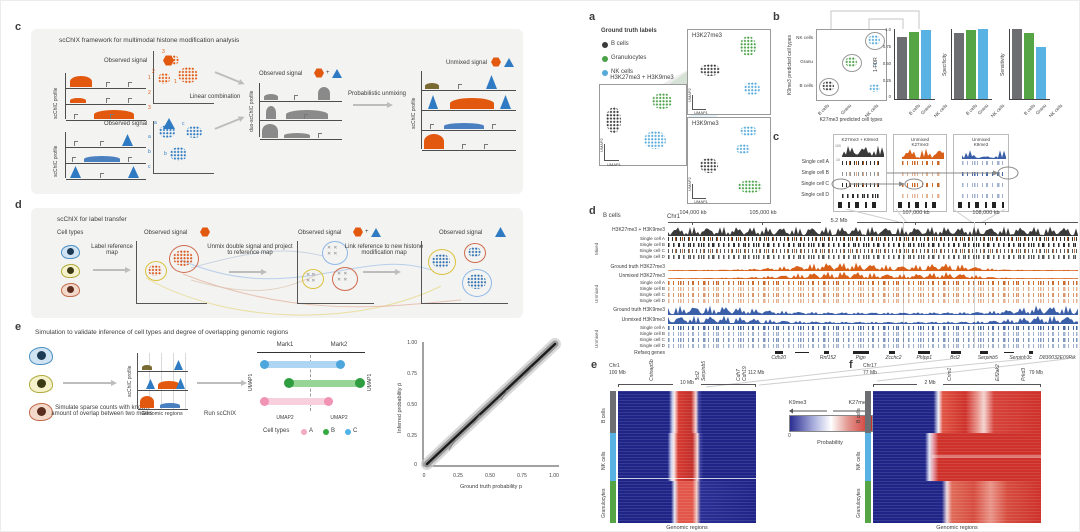  I want to click on un-k27-label: Unmixed H3K27me3, so click(641, 276).